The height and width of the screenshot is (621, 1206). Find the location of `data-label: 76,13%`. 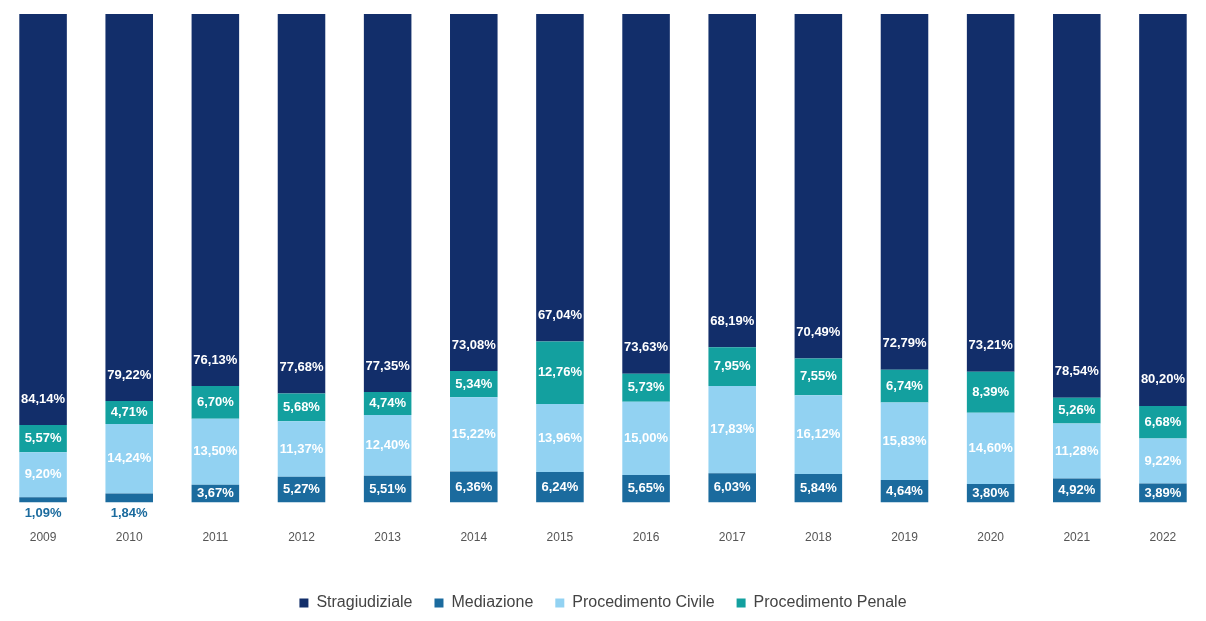

data-label: 76,13% is located at coordinates (215, 359).